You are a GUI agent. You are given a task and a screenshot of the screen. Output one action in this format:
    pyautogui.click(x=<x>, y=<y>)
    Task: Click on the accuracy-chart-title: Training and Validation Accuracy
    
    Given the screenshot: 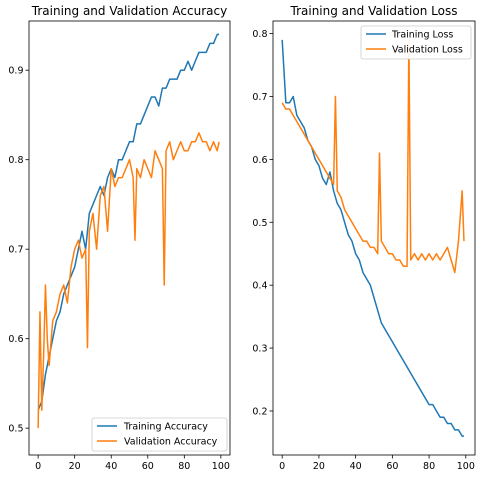 What is the action you would take?
    pyautogui.click(x=129, y=11)
    